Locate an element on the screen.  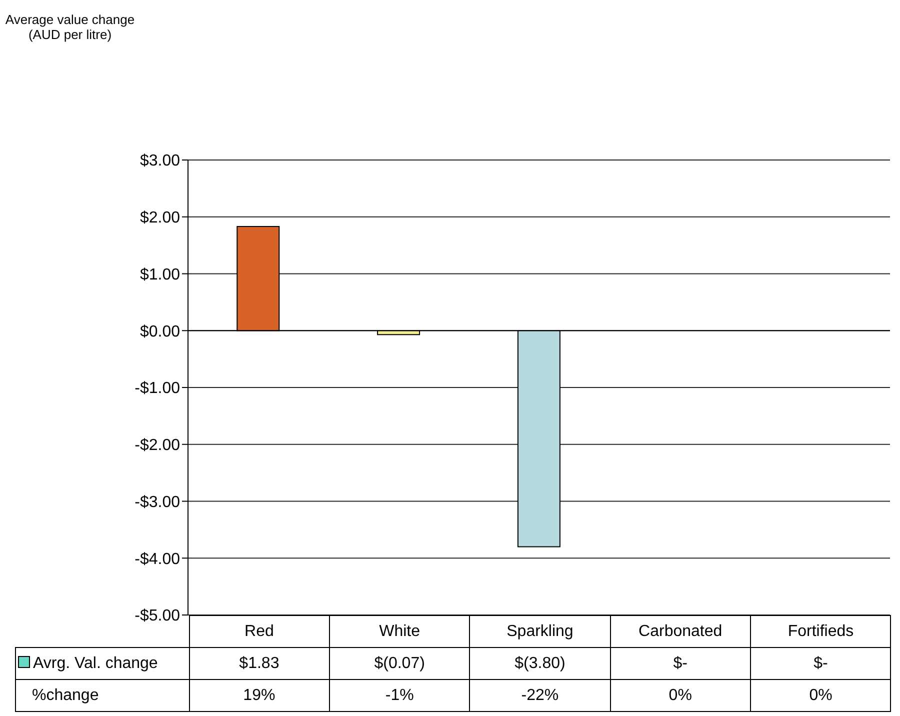
text: Average value change (AUD per litre) is located at coordinates (70, 27).